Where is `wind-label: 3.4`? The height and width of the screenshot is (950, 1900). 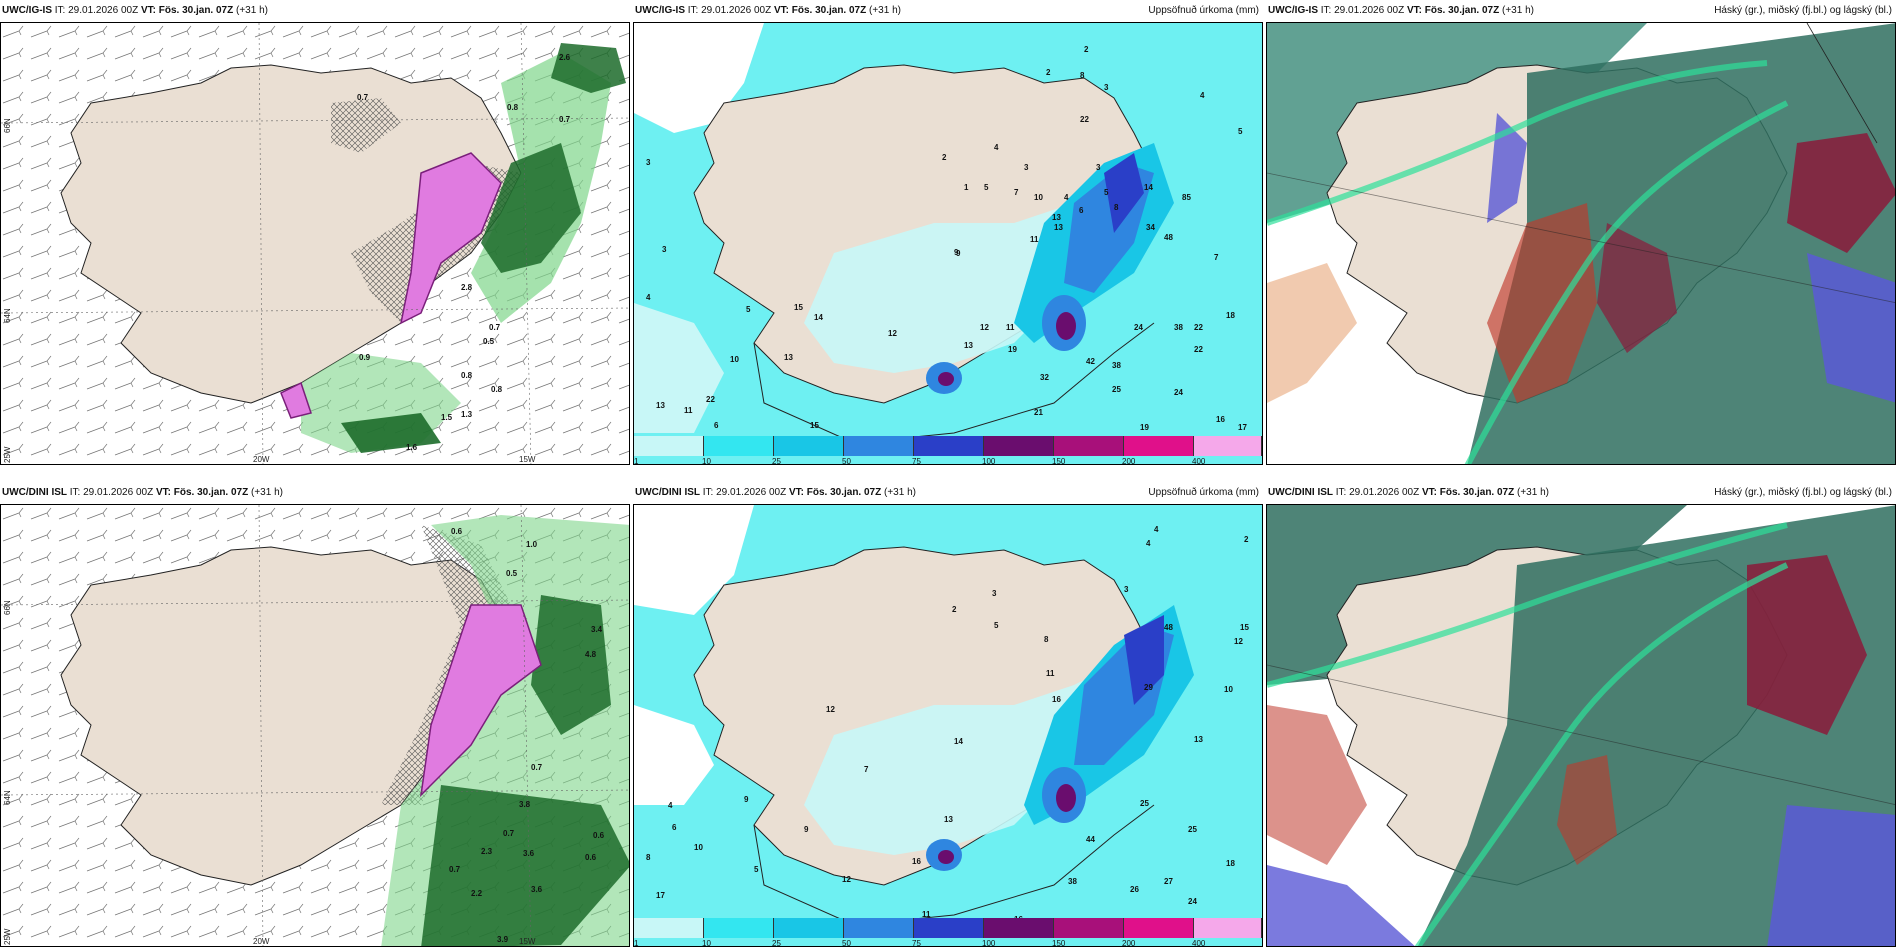 wind-label: 3.4 is located at coordinates (597, 629).